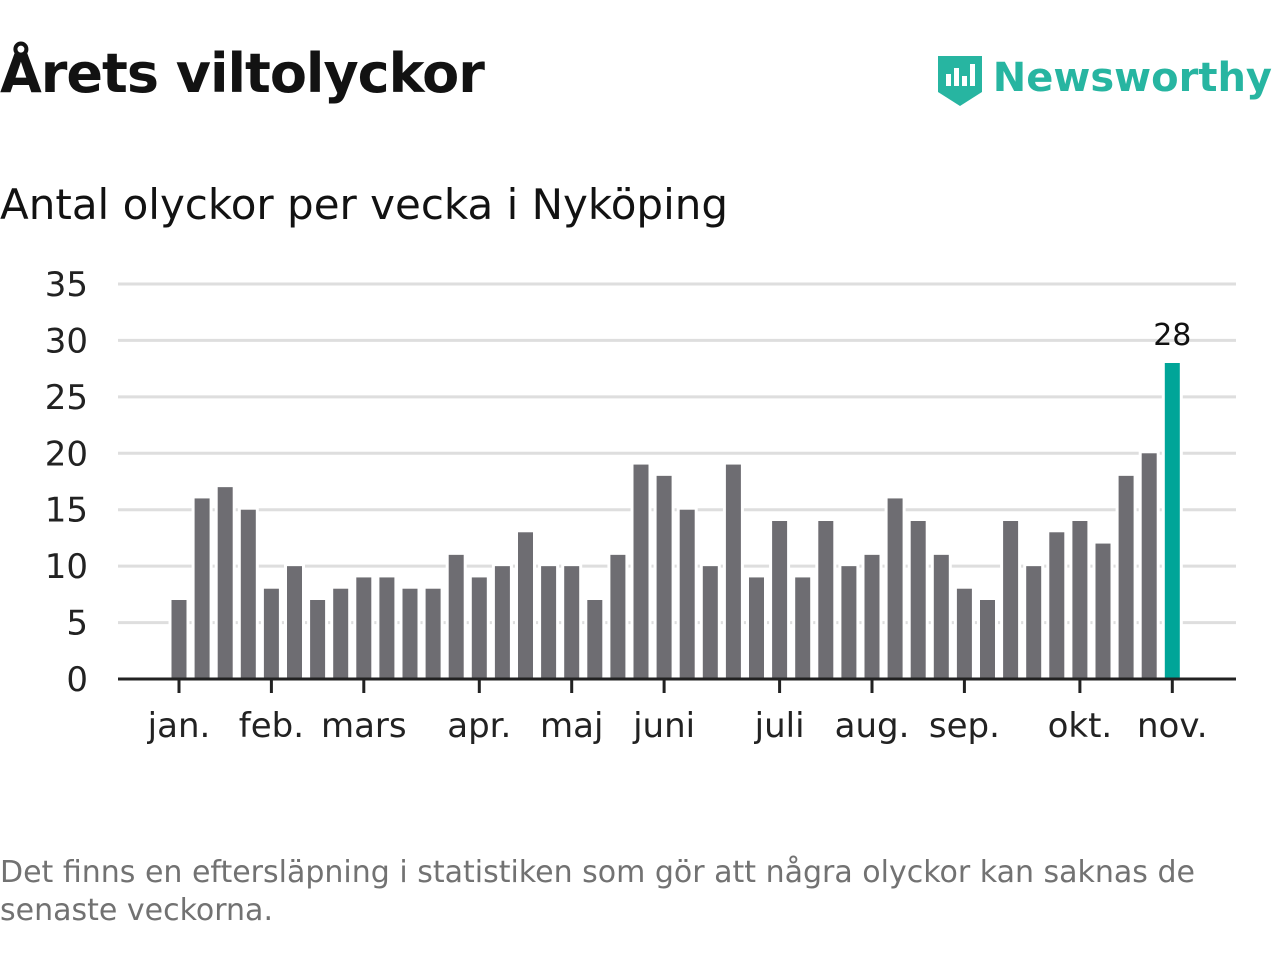 This screenshot has height=960, width=1280. Describe the element at coordinates (364, 726) in the screenshot. I see `x-tick-label: mars` at that location.